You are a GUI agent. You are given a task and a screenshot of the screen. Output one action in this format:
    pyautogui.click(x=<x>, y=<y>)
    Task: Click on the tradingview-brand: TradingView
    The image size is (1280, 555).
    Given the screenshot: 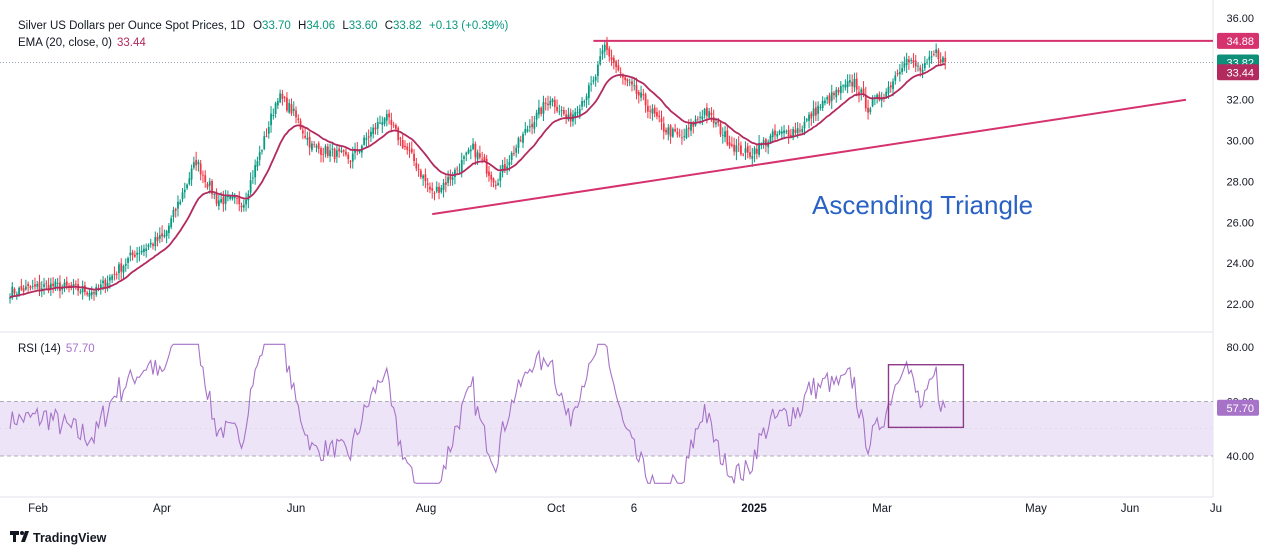 What is the action you would take?
    pyautogui.click(x=70, y=538)
    